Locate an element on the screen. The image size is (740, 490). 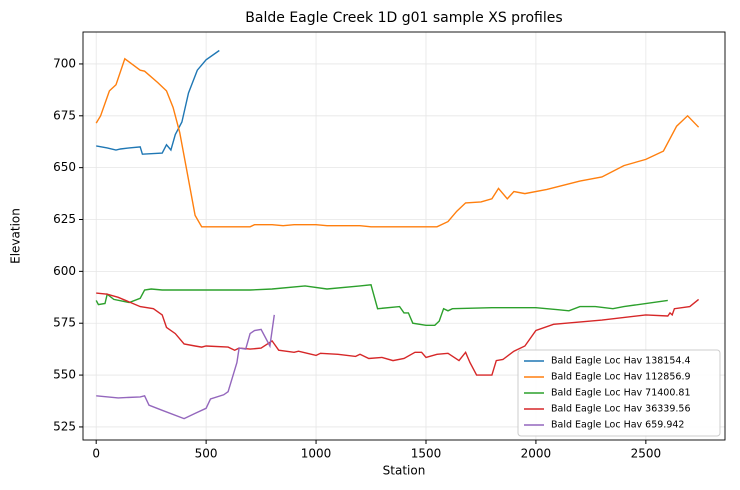
x-tick-label: 2500 is located at coordinates (646, 454).